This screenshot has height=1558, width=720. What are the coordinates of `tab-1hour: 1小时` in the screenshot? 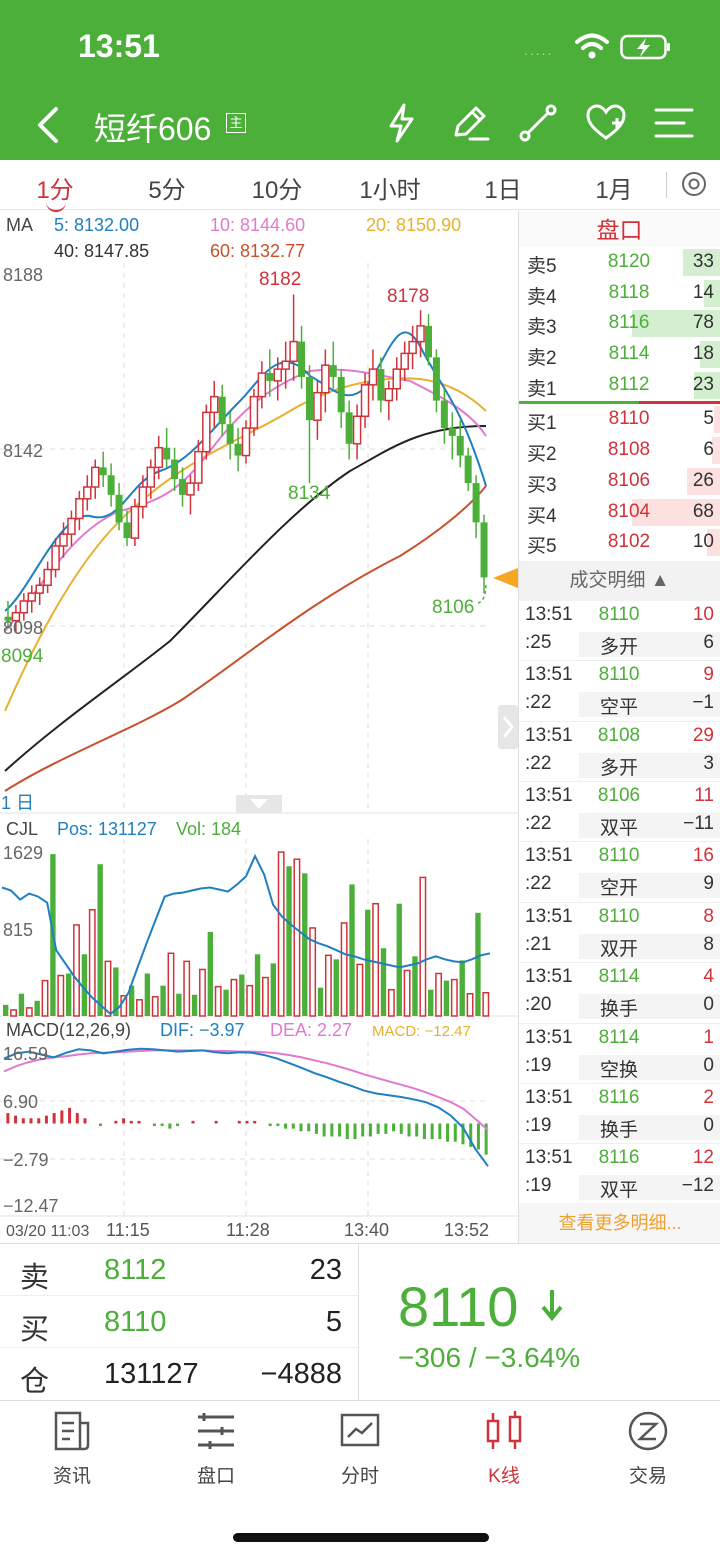 It's located at (390, 190).